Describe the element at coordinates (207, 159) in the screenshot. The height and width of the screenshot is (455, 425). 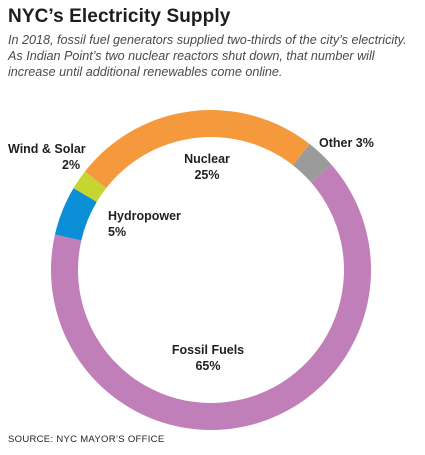
I see `label-nuclear-name: Nuclear` at that location.